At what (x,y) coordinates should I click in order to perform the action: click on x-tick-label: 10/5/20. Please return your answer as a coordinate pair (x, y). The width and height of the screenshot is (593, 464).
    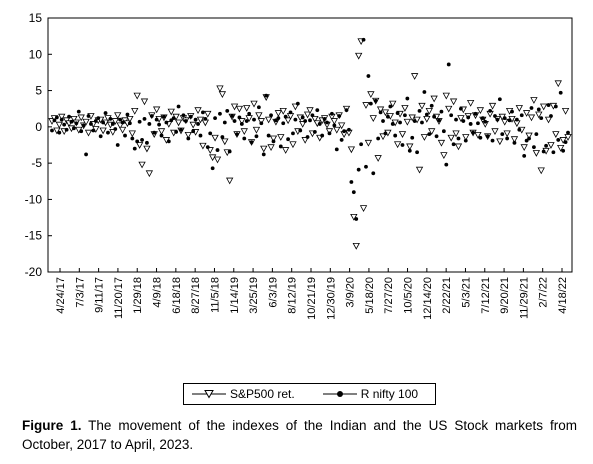
    Looking at the image, I should click on (409, 295).